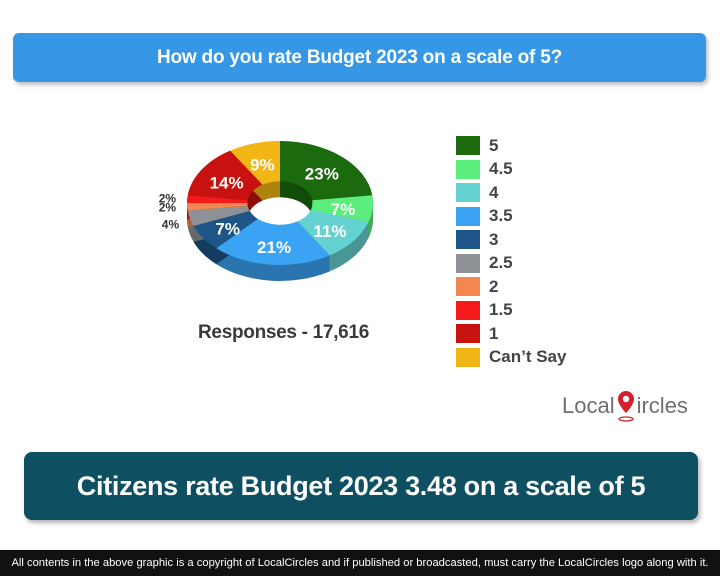 Image resolution: width=720 pixels, height=576 pixels. Describe the element at coordinates (322, 173) in the screenshot. I see `slice-label-0: 23%` at that location.